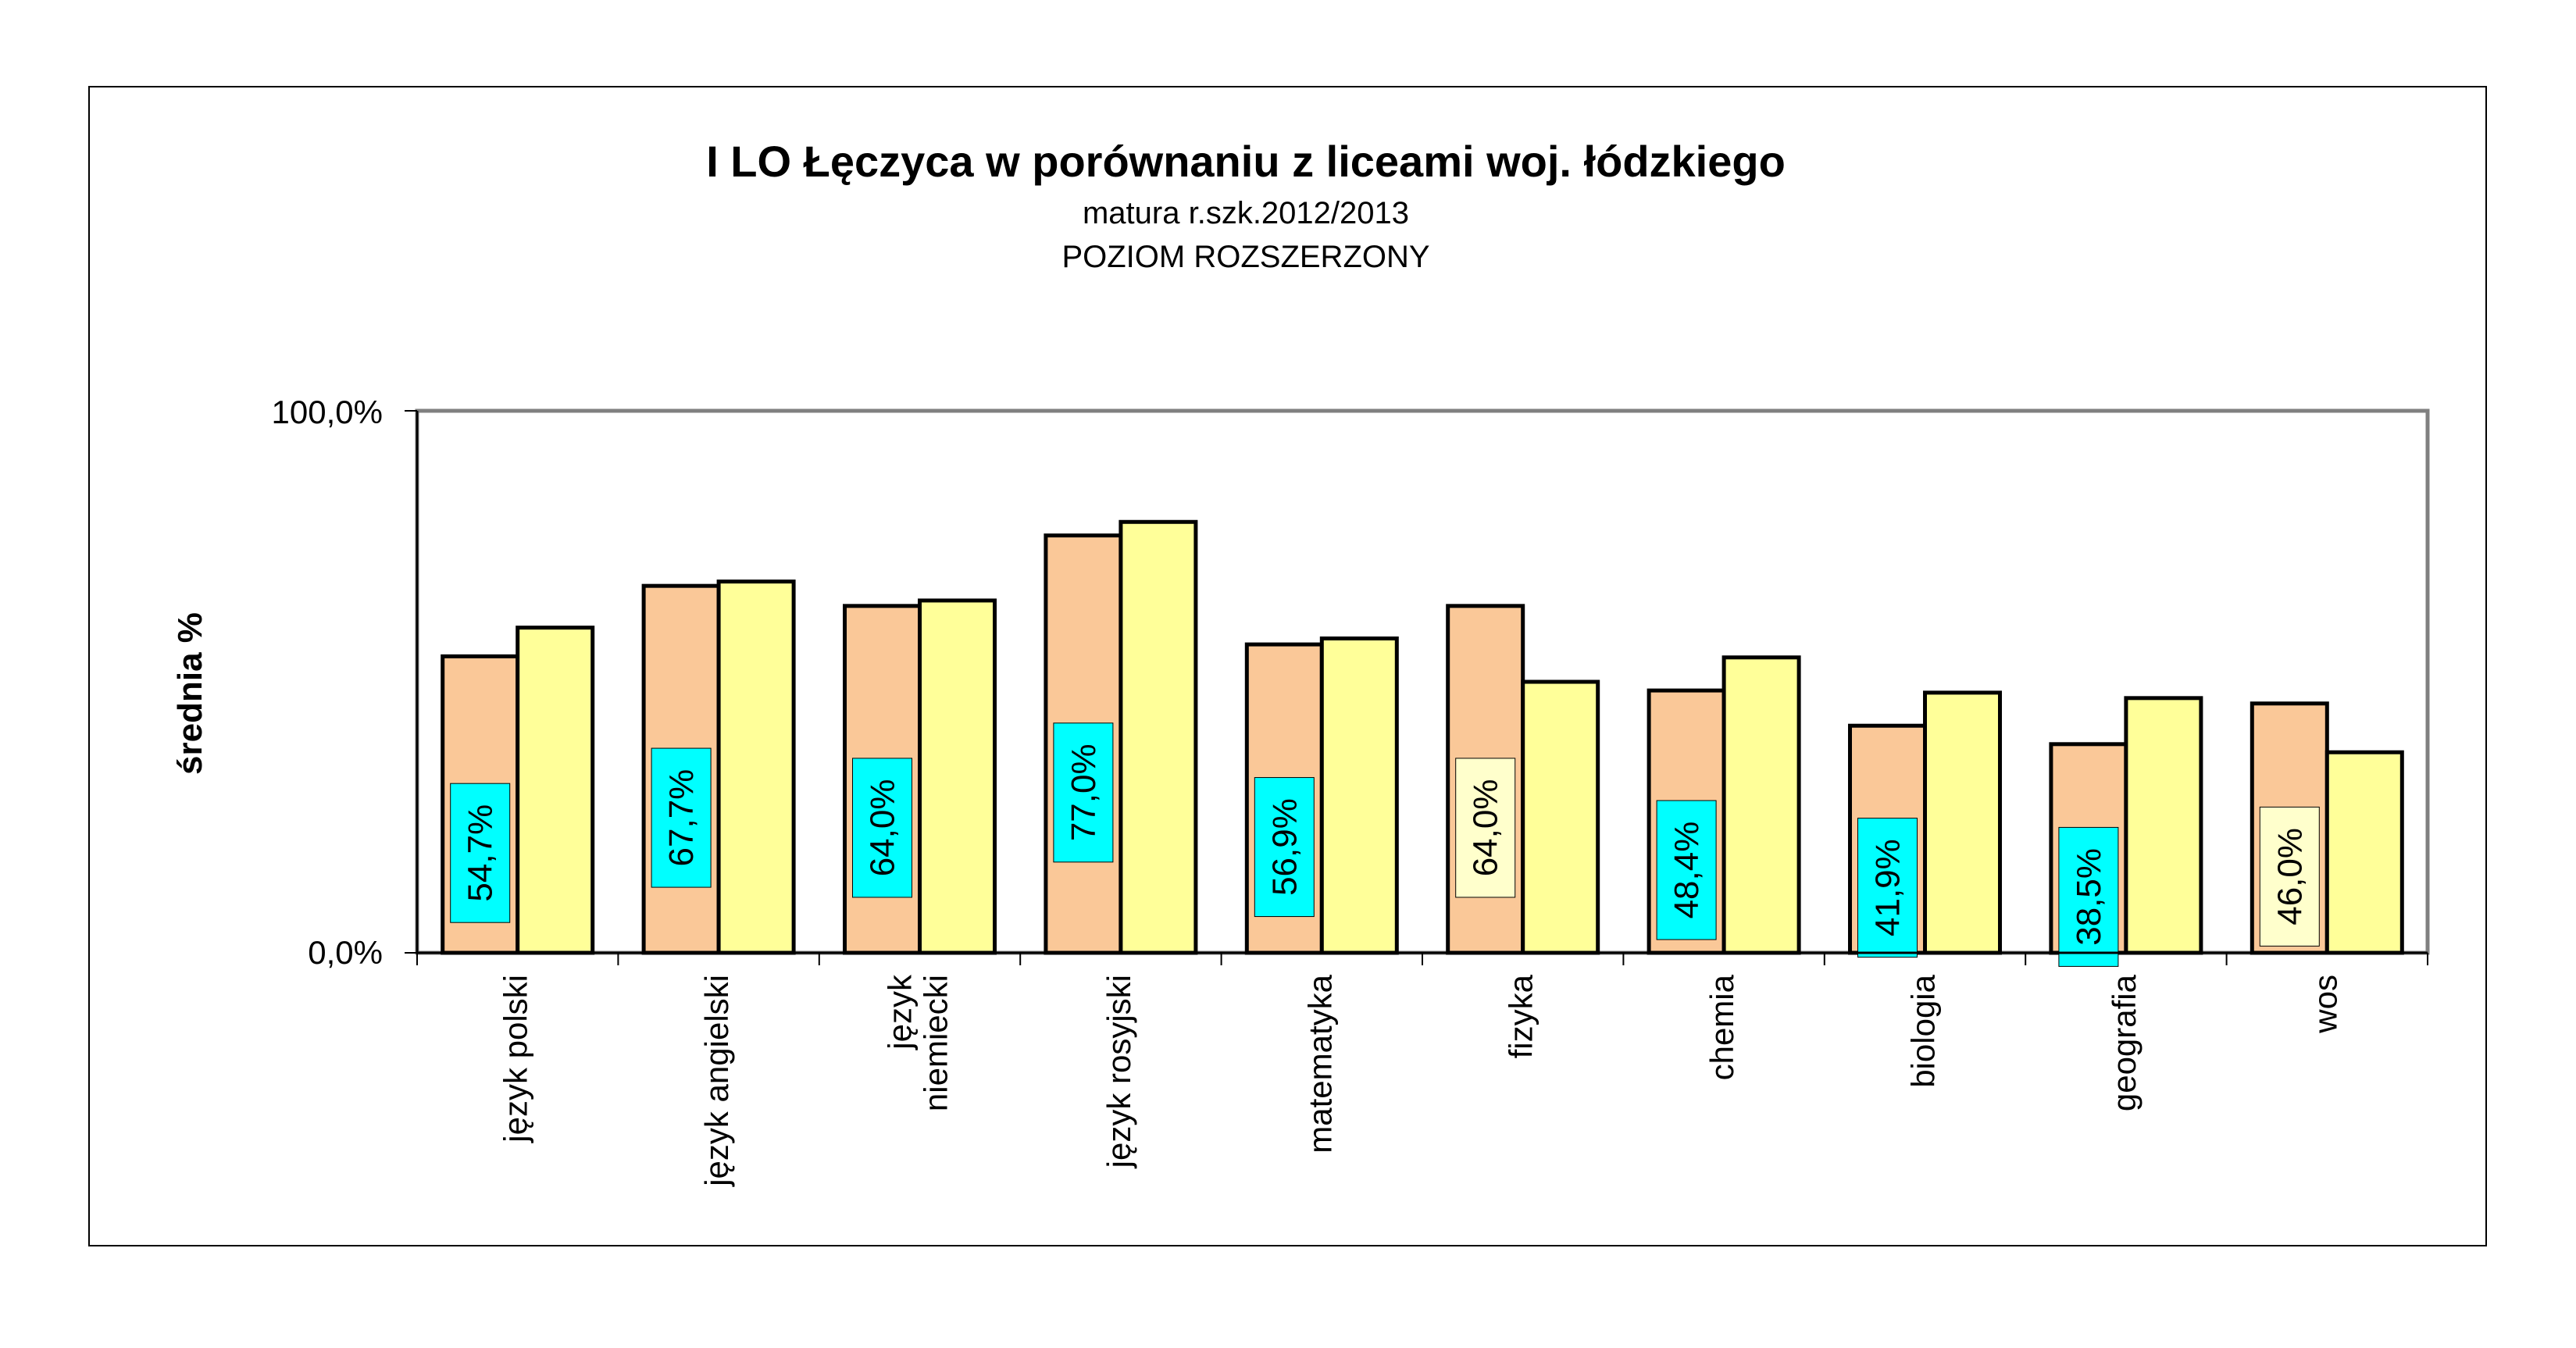 This screenshot has height=1348, width=2576. Describe the element at coordinates (1319, 1063) in the screenshot. I see `category-label-4: matematyka` at that location.